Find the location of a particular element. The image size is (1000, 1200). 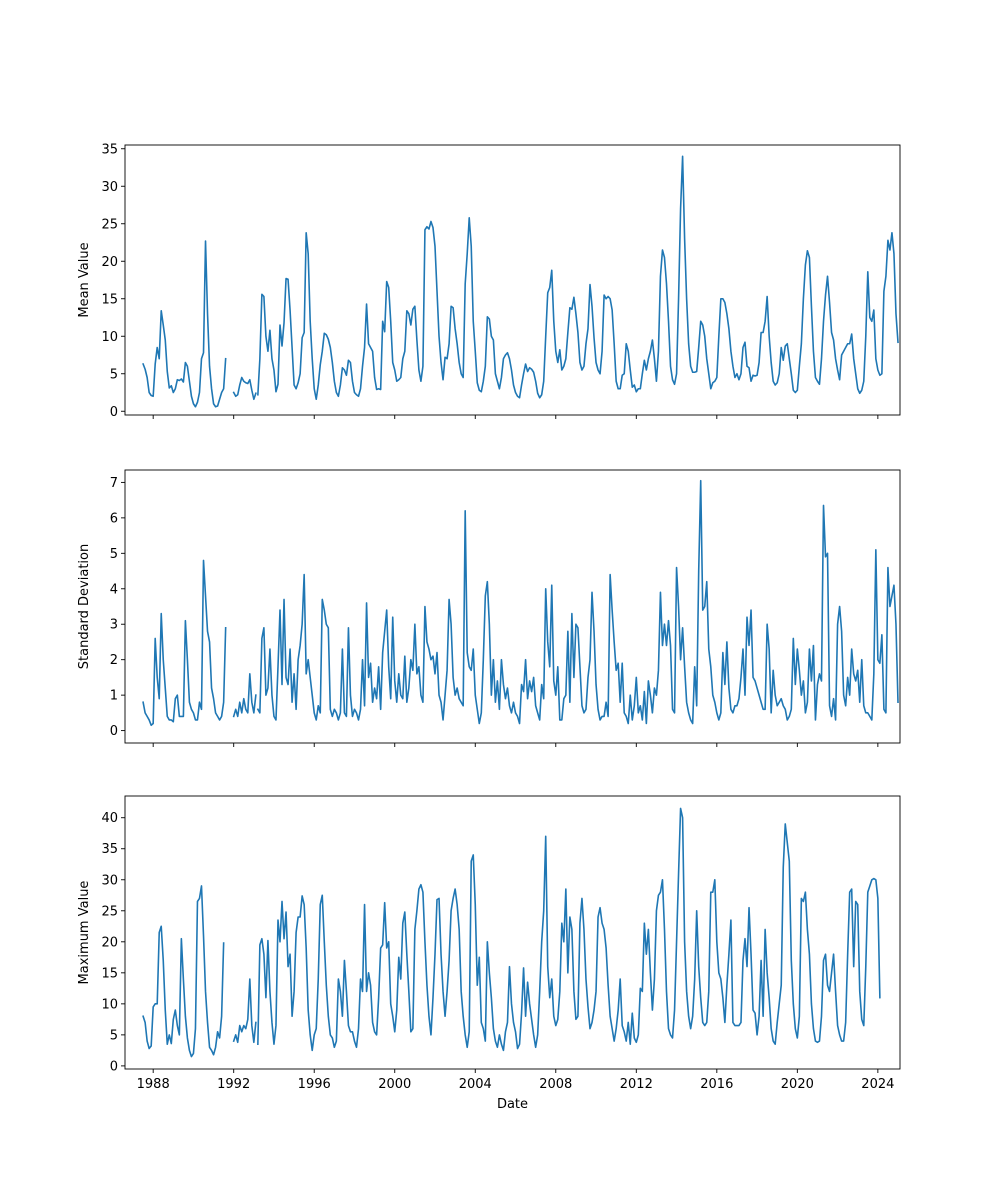

y-tick-label: 6 is located at coordinates (114, 518).